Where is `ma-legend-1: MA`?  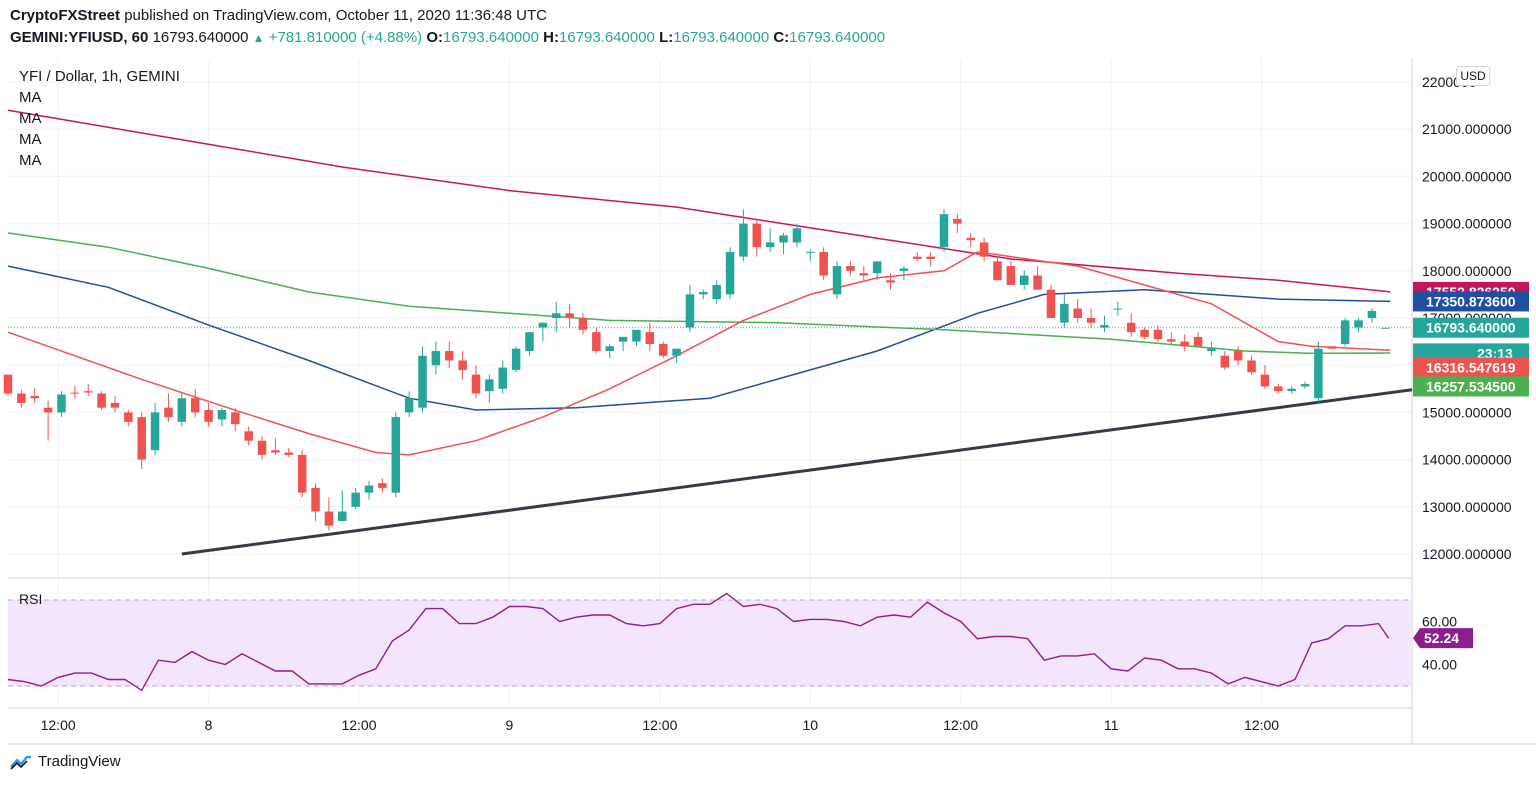
ma-legend-1: MA is located at coordinates (30, 97).